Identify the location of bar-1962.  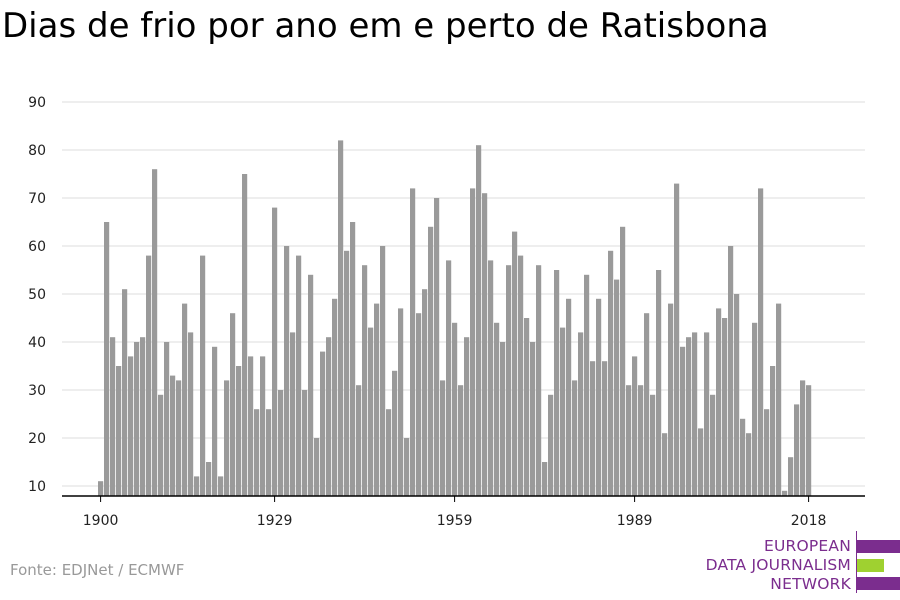
(473, 342).